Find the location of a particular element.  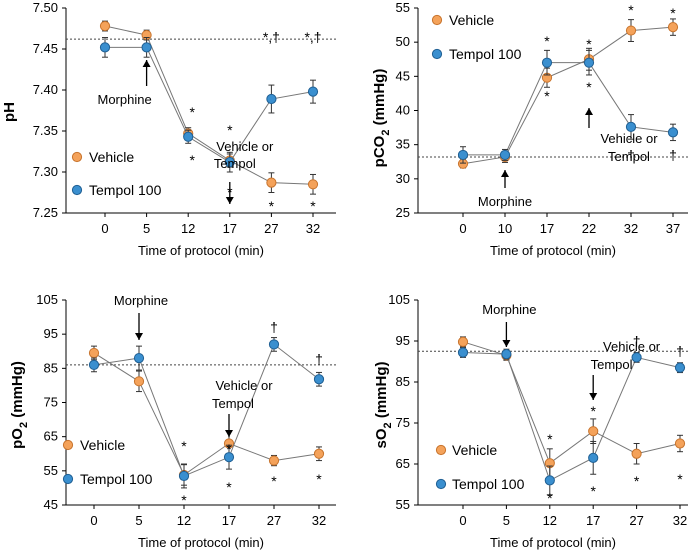

x-tick-label: 32 is located at coordinates (313, 228).